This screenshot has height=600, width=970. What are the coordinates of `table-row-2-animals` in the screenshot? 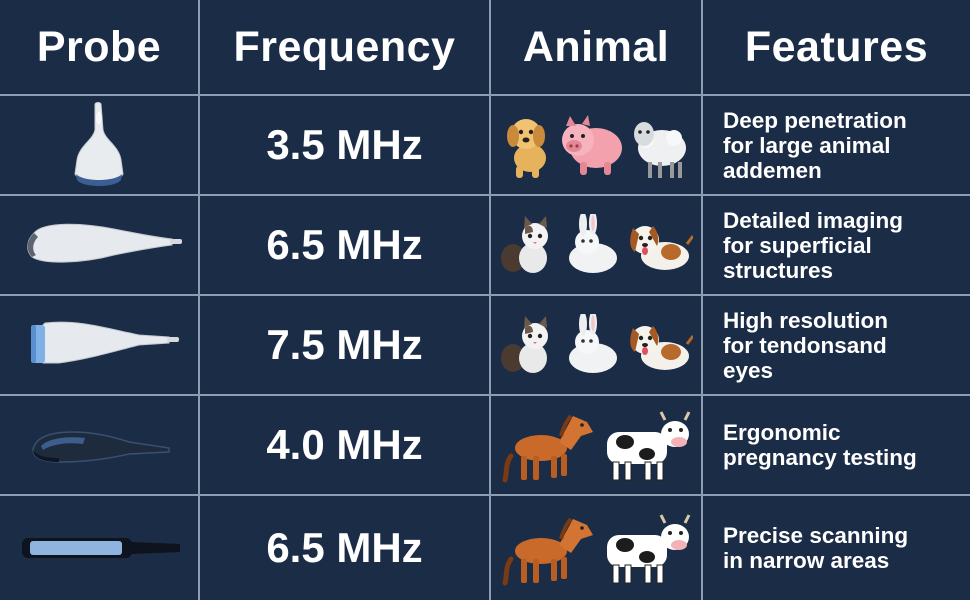 It's located at (597, 246).